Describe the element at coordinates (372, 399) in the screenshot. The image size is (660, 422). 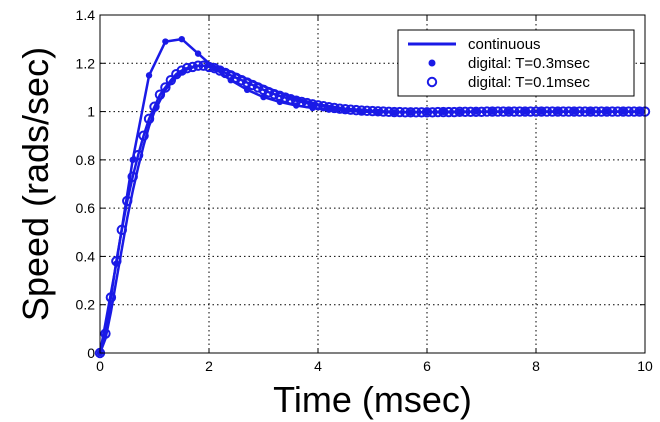
I see `x-axis-label: Time (msec)` at that location.